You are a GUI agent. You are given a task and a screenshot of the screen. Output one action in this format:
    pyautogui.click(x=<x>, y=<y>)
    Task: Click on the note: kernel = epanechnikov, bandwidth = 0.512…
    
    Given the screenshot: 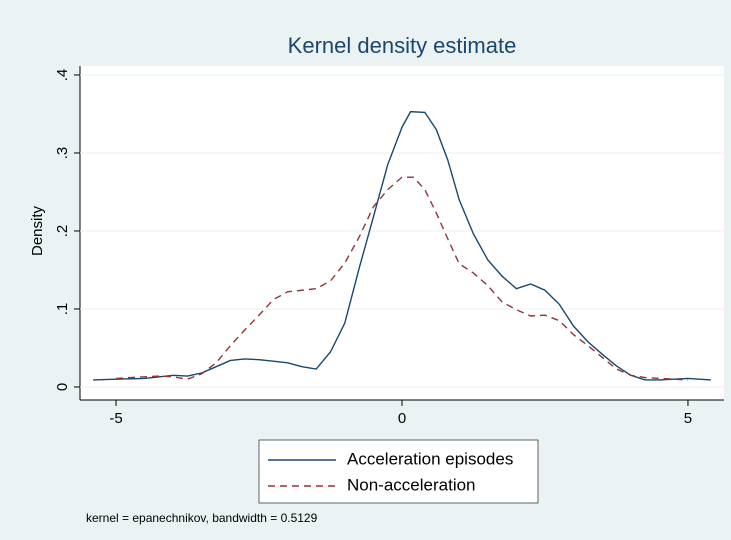 What is the action you would take?
    pyautogui.click(x=202, y=518)
    